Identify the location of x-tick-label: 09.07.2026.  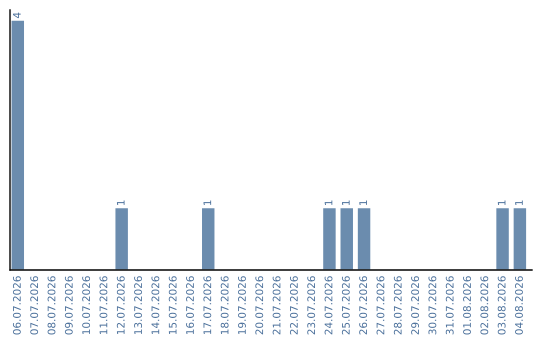
(68, 305).